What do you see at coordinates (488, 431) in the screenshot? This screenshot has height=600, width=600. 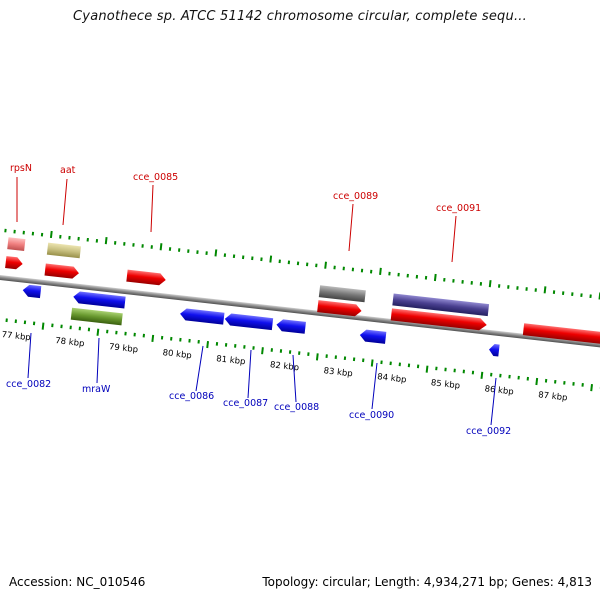 I see `gene-label: cce_0092` at bounding box center [488, 431].